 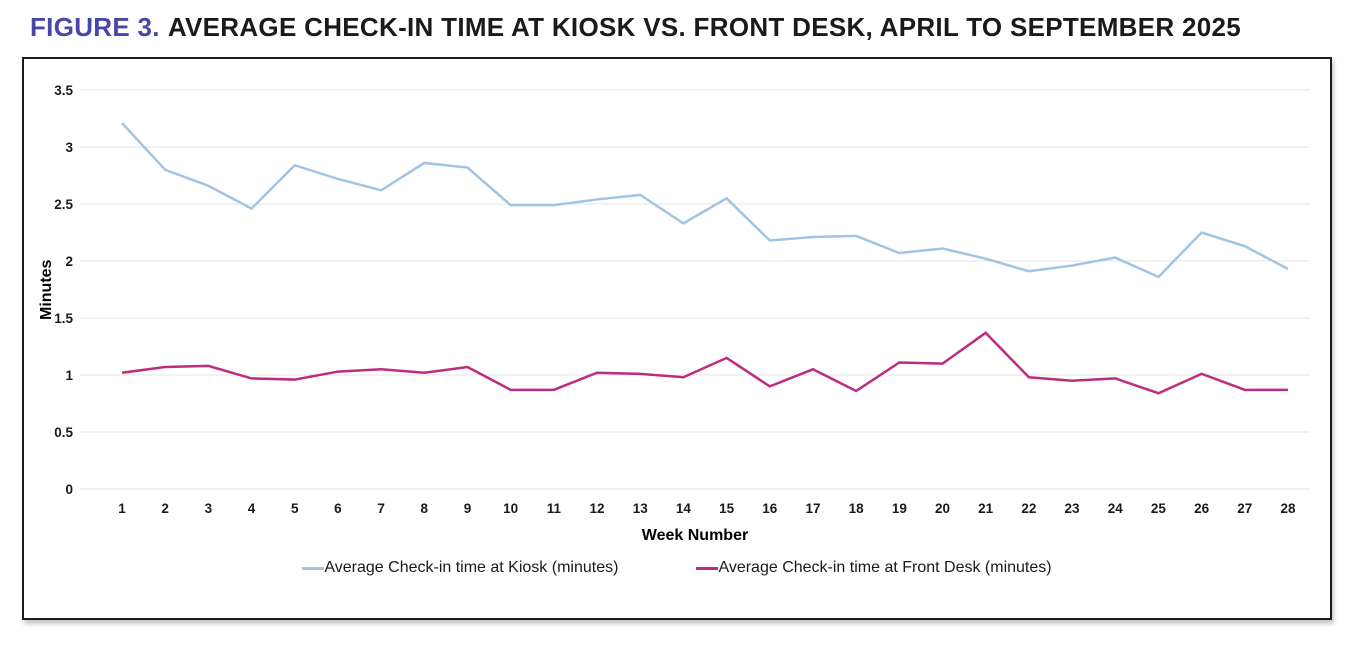 What do you see at coordinates (468, 508) in the screenshot?
I see `x-tick-label: 9` at bounding box center [468, 508].